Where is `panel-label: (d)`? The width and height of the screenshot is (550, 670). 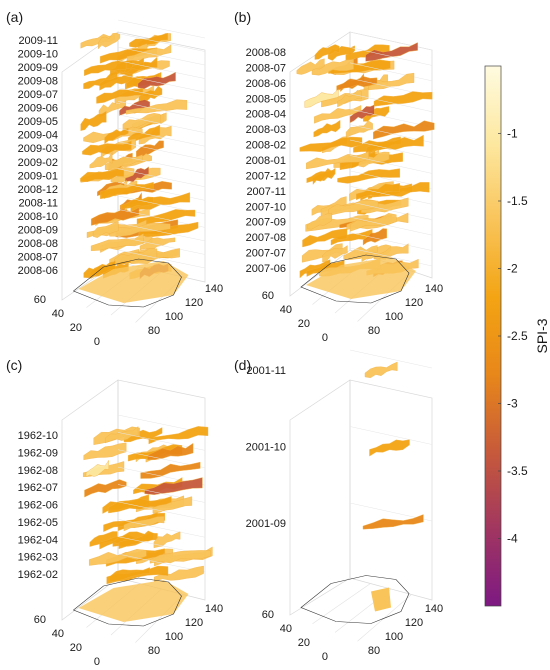 panel-label: (d) is located at coordinates (242, 365).